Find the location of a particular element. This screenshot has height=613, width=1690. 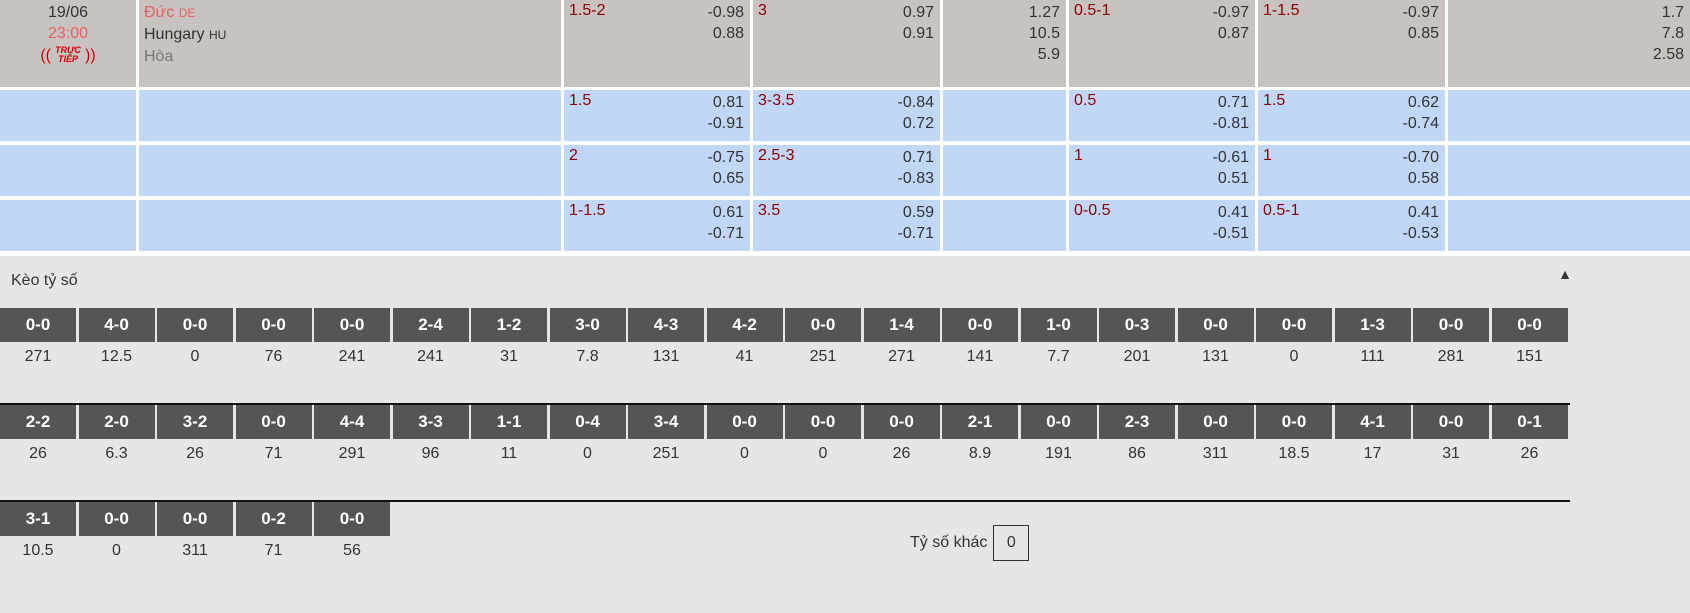

odds-values: -0.98 0.88 is located at coordinates (726, 23).